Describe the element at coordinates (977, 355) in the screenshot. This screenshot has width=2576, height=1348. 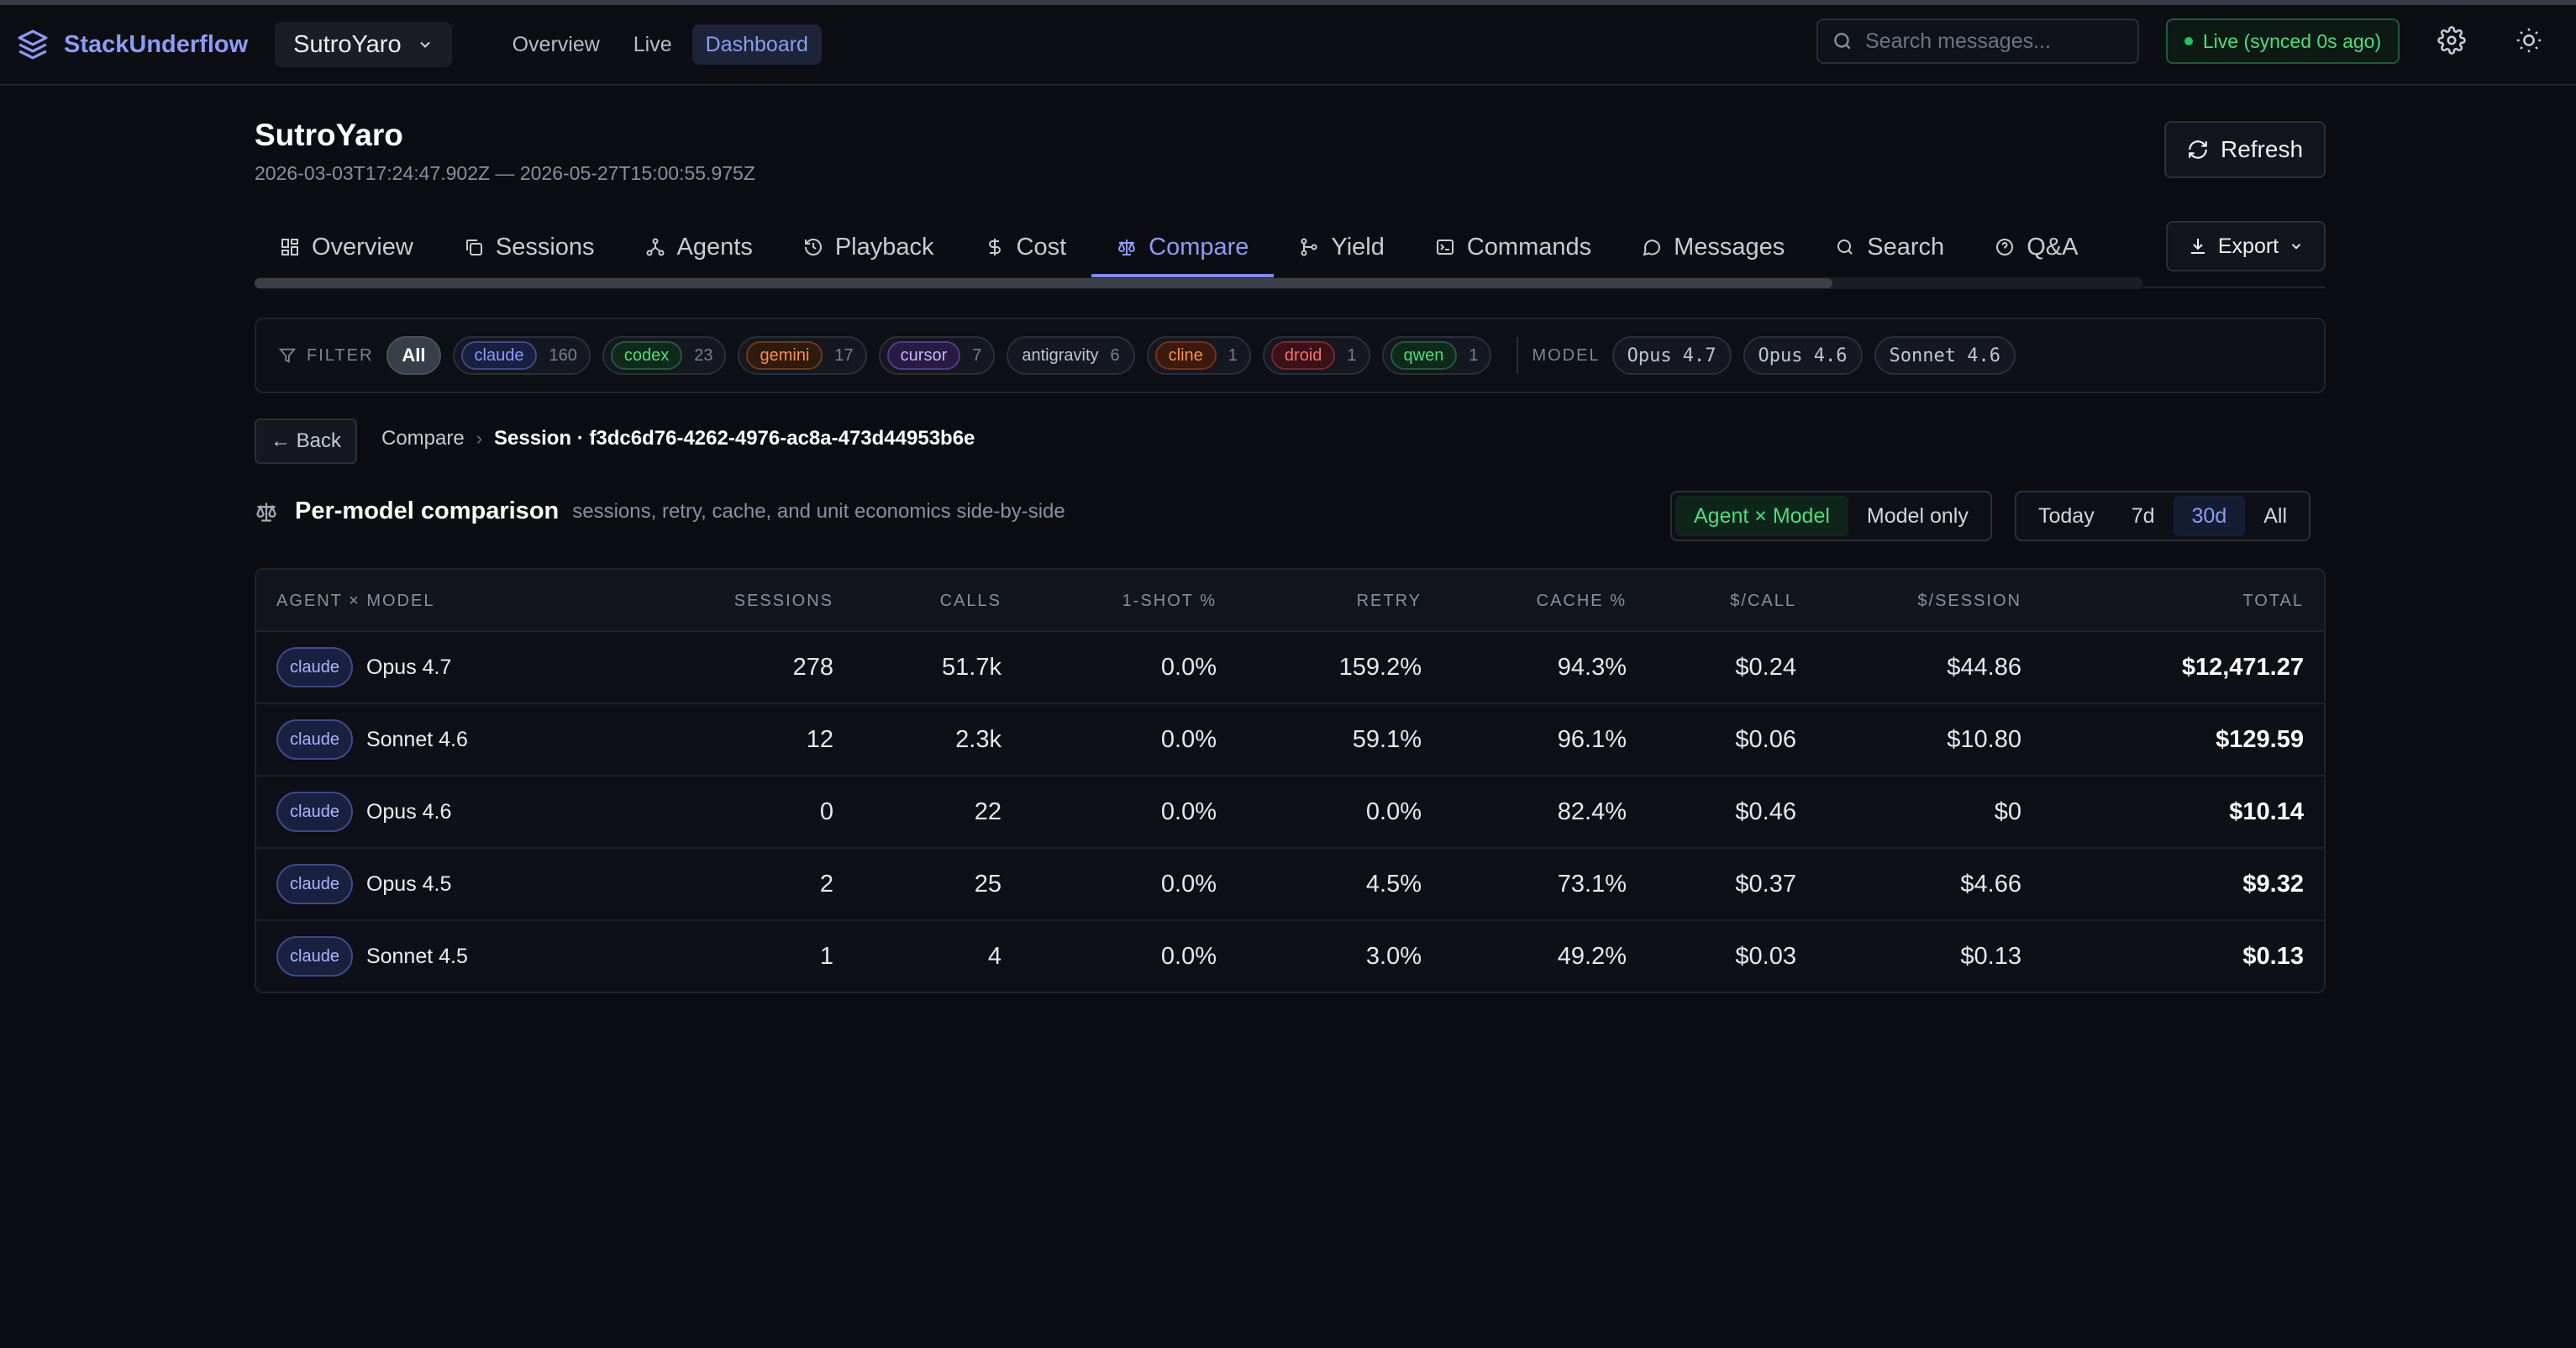
I see `agent-chip-count: 7` at that location.